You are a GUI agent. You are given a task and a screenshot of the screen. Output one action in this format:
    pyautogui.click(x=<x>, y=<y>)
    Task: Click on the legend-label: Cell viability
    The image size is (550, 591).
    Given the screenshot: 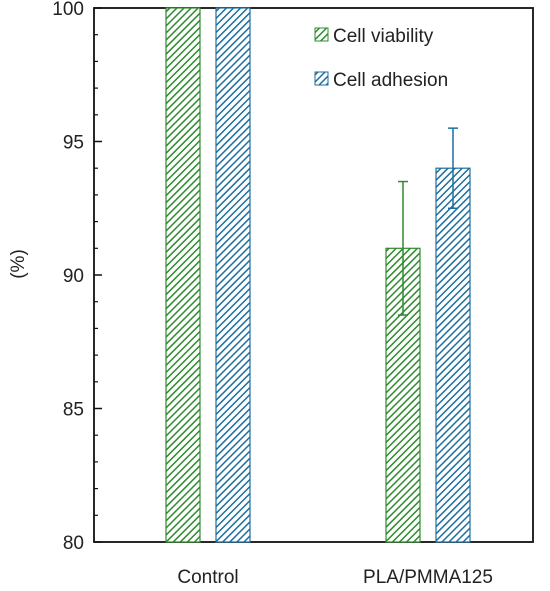 What is the action you would take?
    pyautogui.click(x=383, y=36)
    